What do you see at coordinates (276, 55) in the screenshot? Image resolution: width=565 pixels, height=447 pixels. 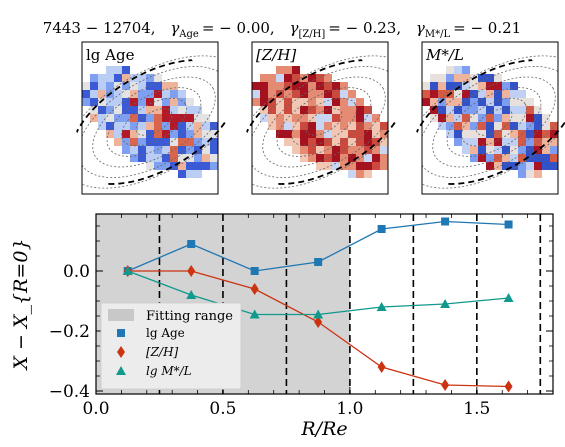 I see `map-label: [Z/H]` at bounding box center [276, 55].